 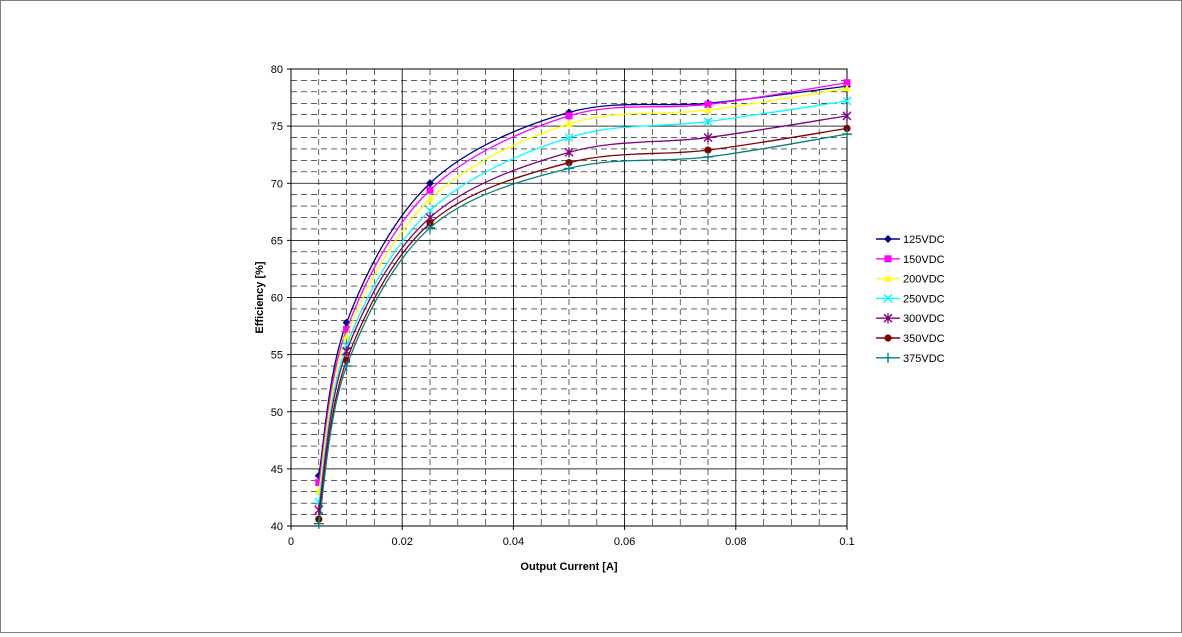 What do you see at coordinates (277, 470) in the screenshot?
I see `y-tick-label: 45` at bounding box center [277, 470].